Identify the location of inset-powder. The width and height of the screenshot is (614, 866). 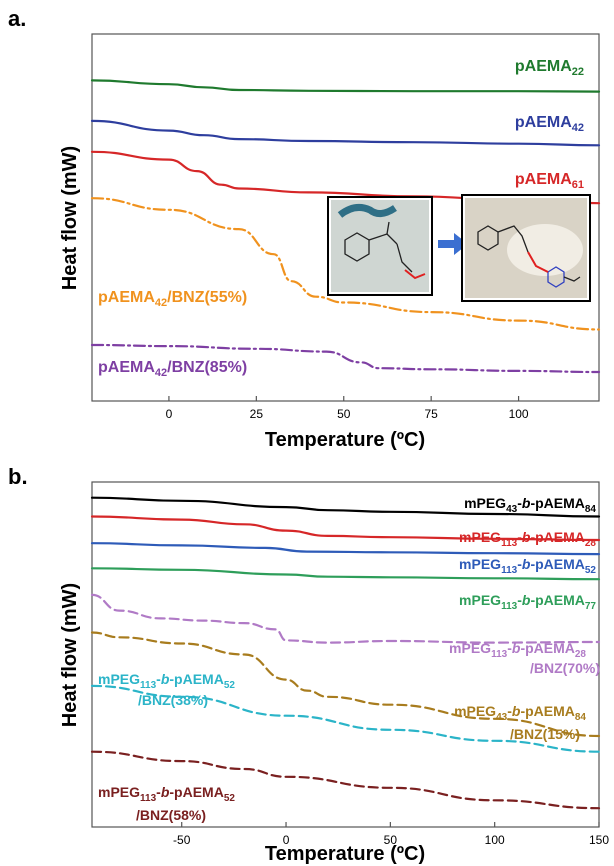
(545, 250).